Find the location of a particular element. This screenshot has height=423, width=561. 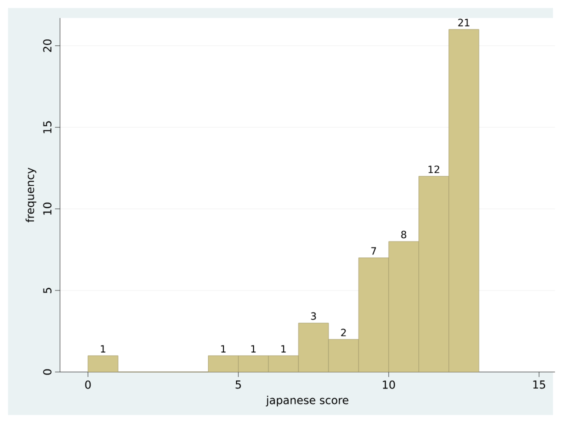

y-tick-label: 20 is located at coordinates (47, 45).